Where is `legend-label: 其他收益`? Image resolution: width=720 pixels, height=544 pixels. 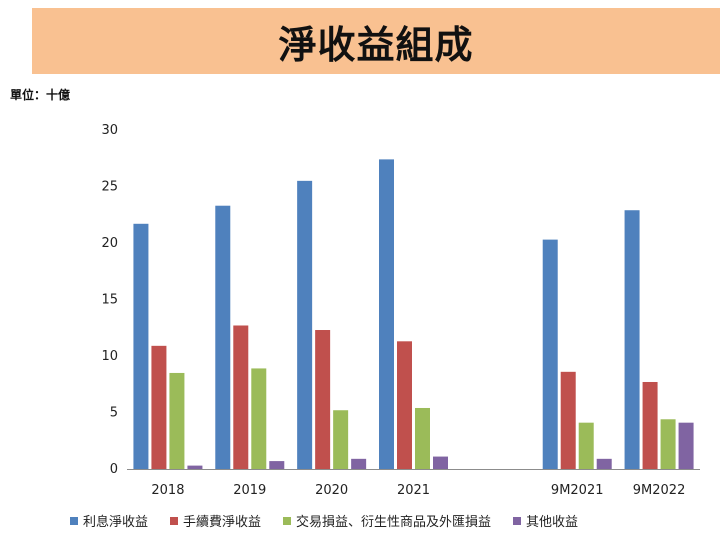
legend-label: 其他收益 is located at coordinates (552, 522).